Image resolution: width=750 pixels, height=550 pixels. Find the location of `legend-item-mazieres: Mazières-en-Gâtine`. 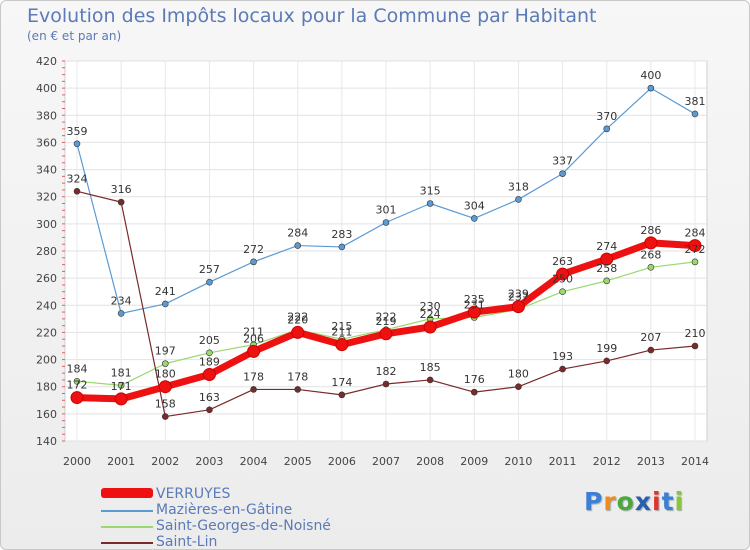

legend-item-mazieres: Mazières-en-Gâtine is located at coordinates (266, 510).